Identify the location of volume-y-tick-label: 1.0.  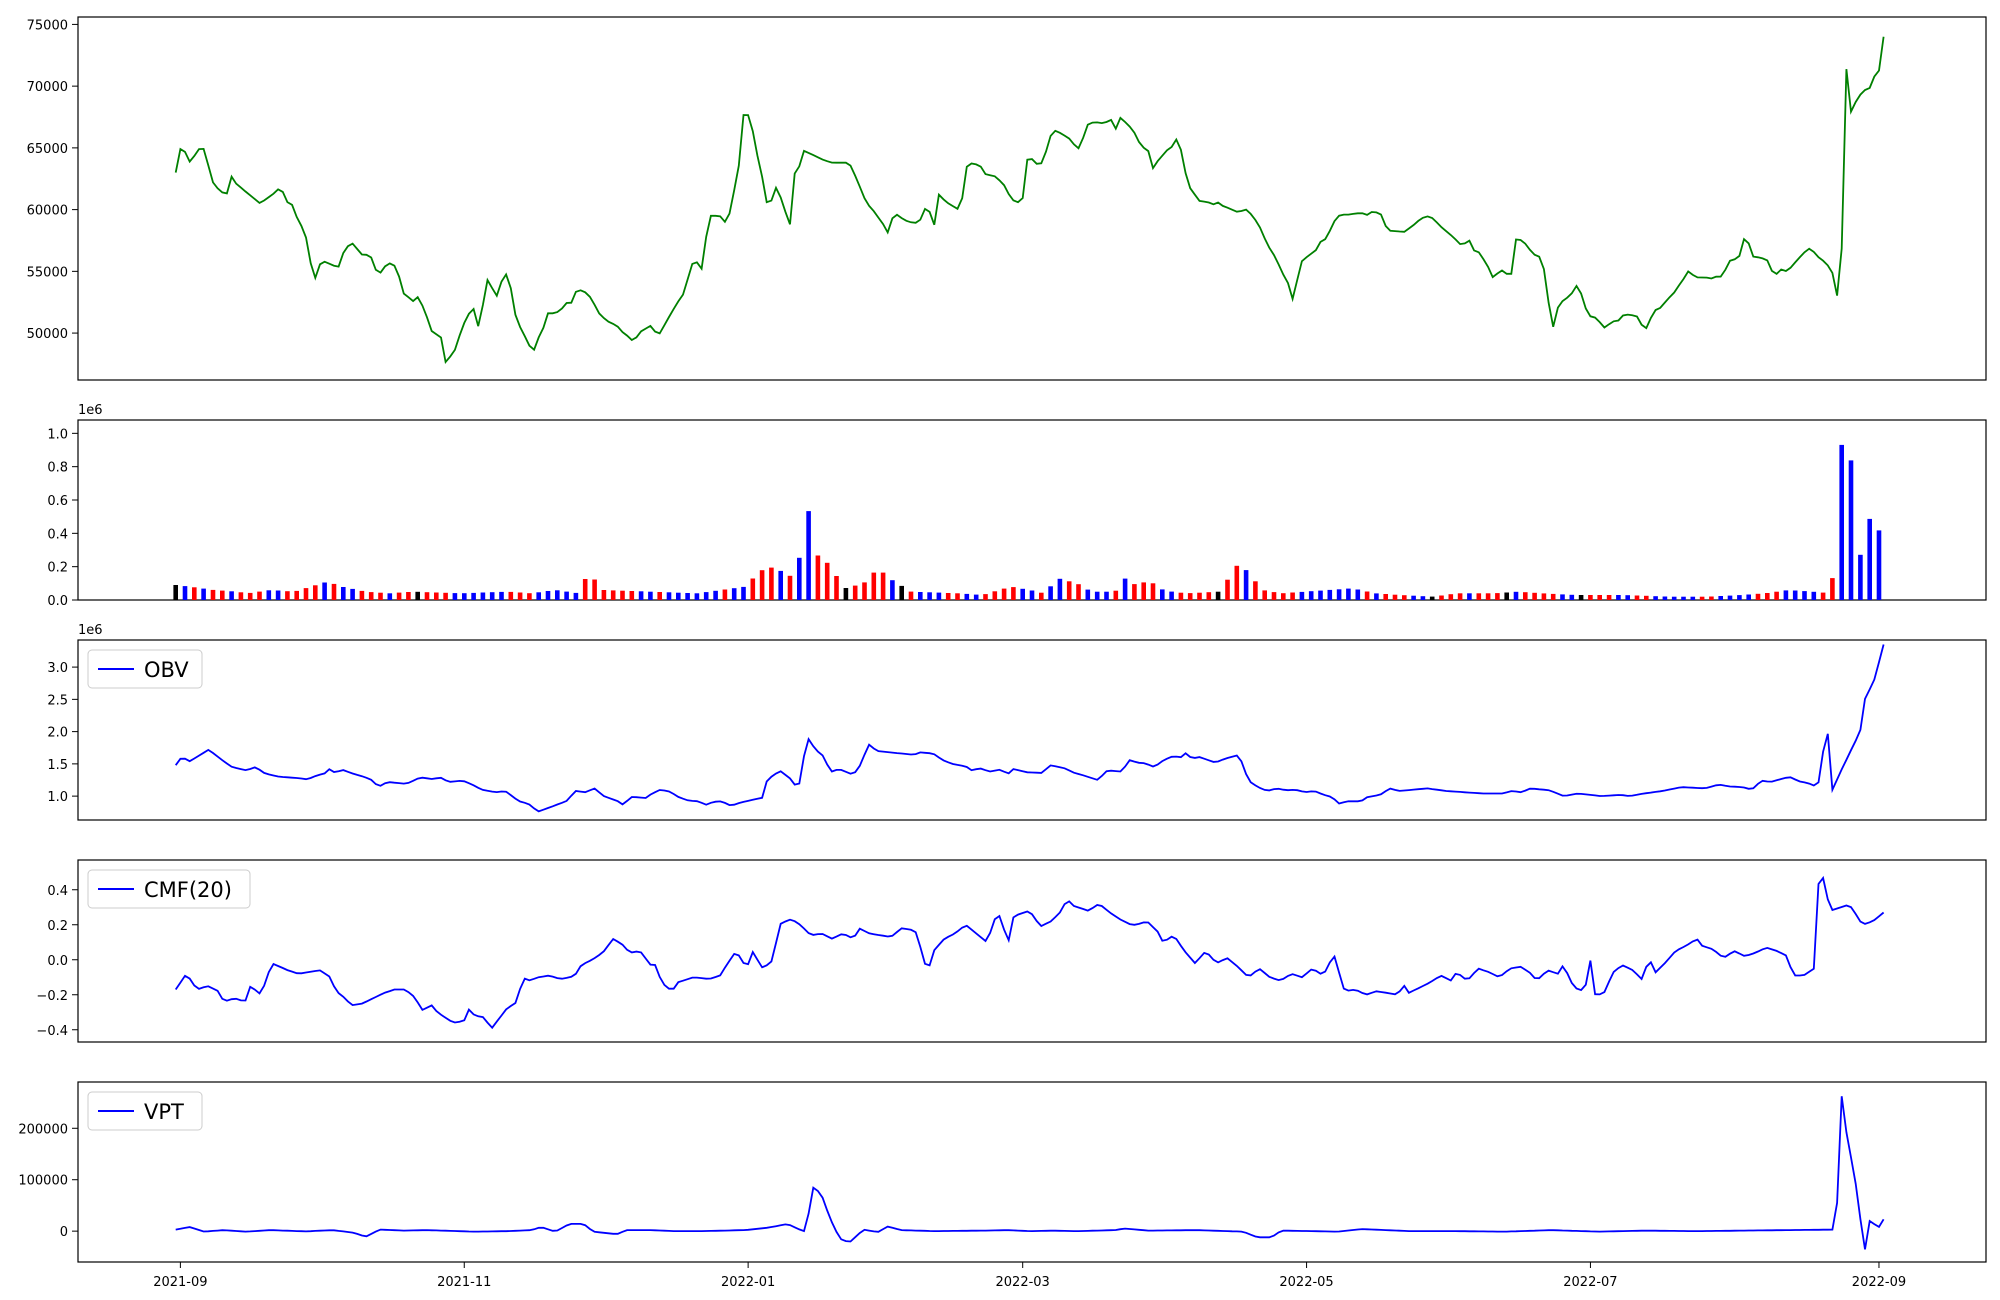
(57, 434).